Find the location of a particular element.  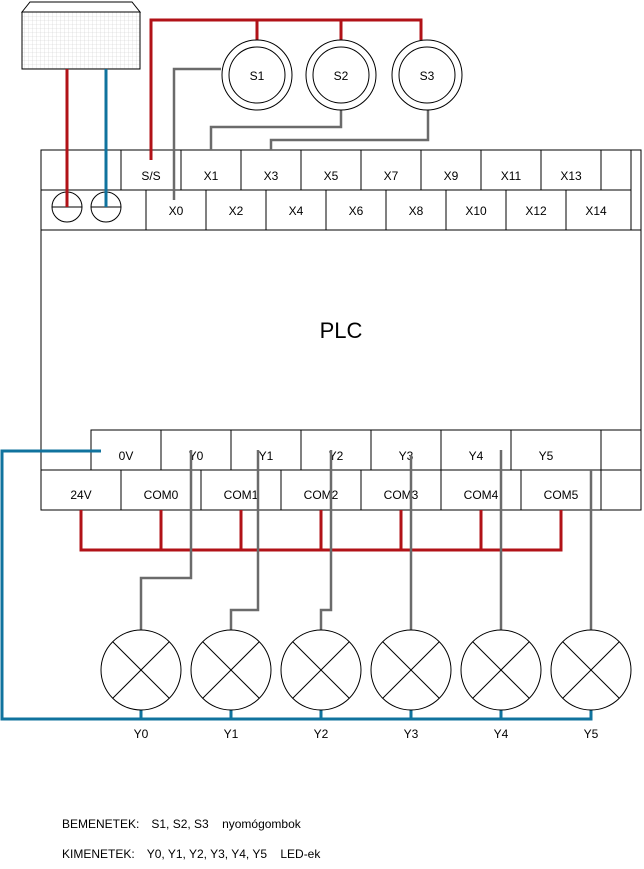

terminal-label: Y5 is located at coordinates (546, 456).